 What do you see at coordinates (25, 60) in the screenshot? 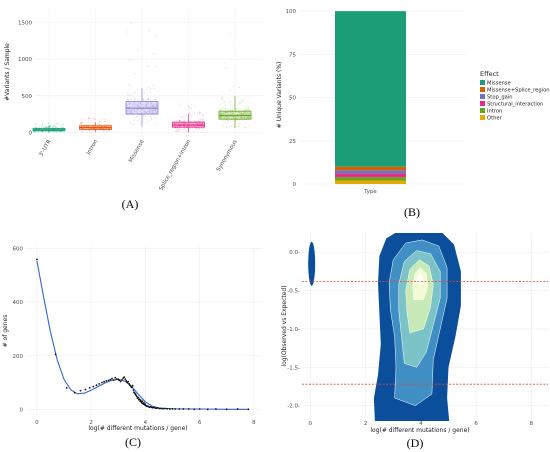
I see `panel-a-y-tick-label: 1000` at bounding box center [25, 60].